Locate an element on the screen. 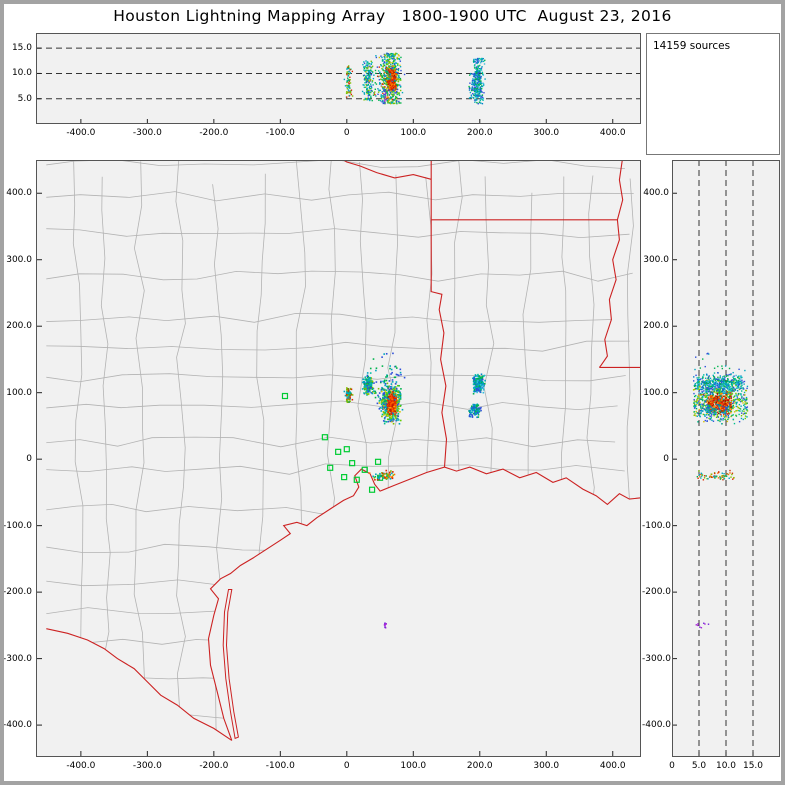  top-x-tick-label: -200.0 is located at coordinates (214, 133).